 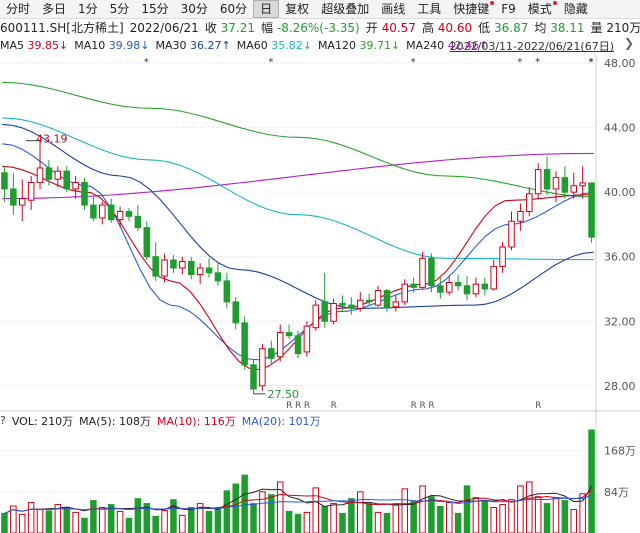 I want to click on toolbar-item: 画线, so click(x=393, y=9).